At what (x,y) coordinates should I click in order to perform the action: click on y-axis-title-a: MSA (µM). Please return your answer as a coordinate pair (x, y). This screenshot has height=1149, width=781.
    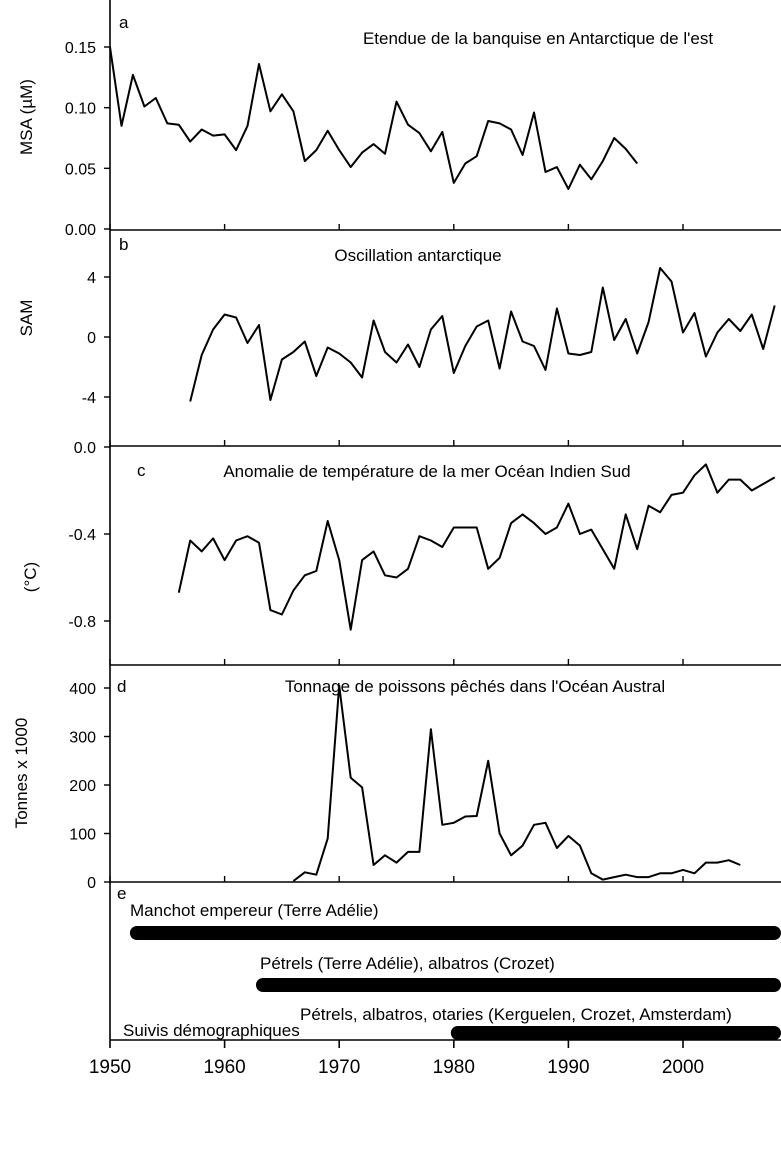
    Looking at the image, I should click on (26, 117).